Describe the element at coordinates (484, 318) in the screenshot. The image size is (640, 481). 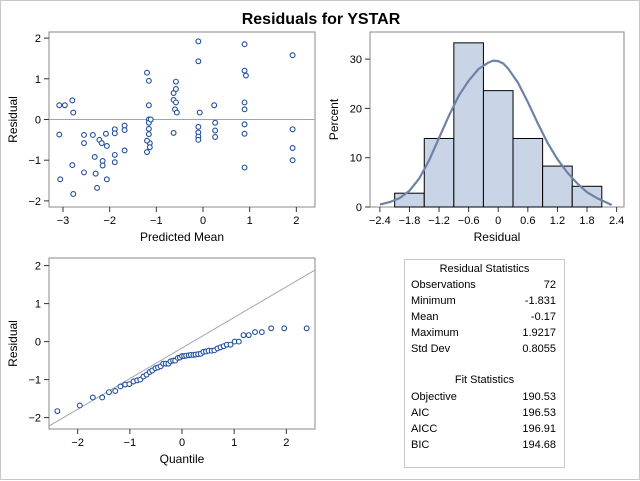
I see `stat-row-mean: Mean -0.17` at that location.